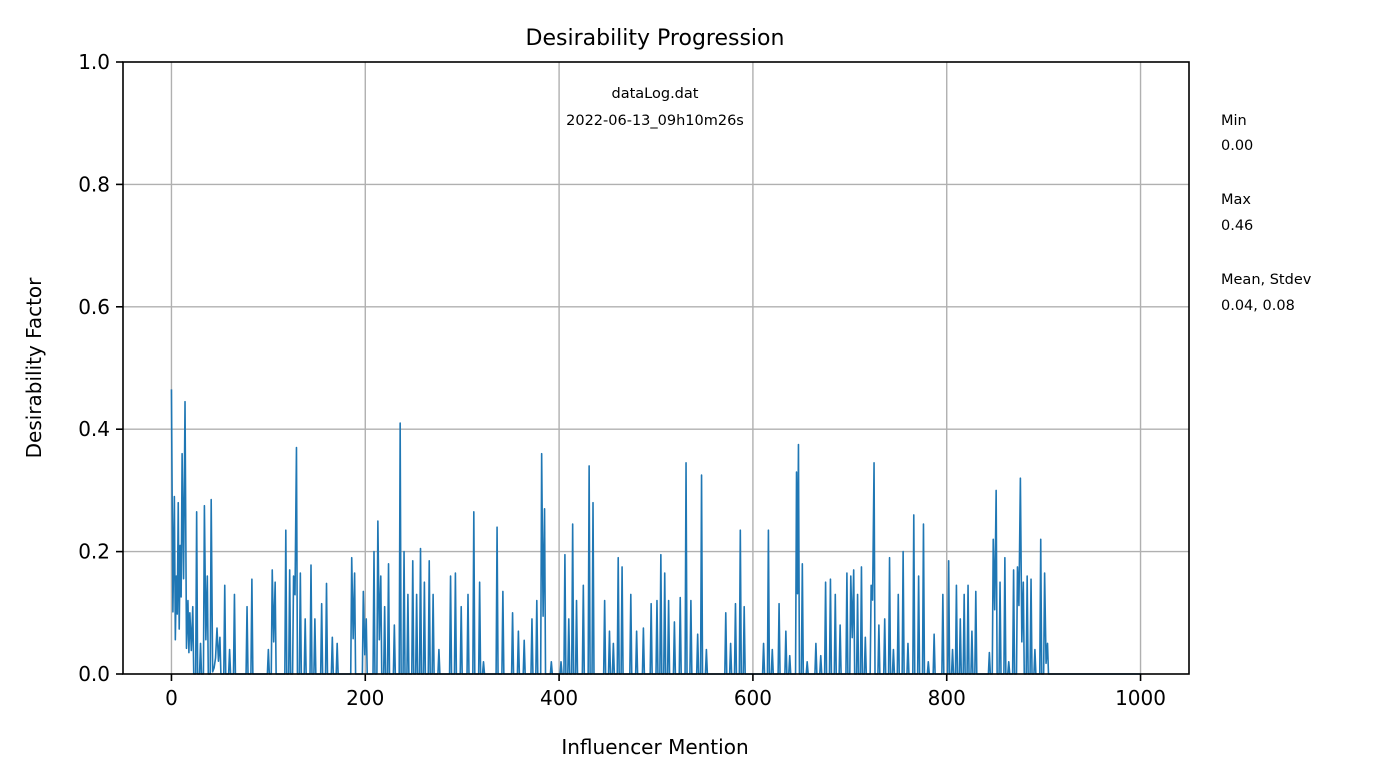 The image size is (1378, 781). I want to click on x-tick-label: 1000, so click(1140, 698).